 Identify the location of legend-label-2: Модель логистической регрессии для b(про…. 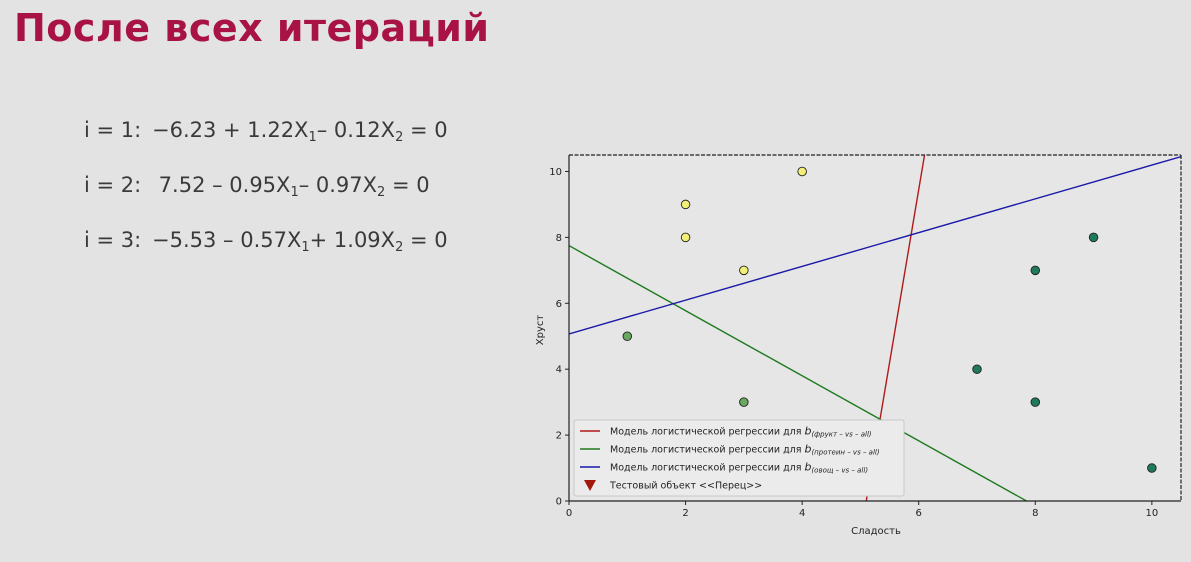
(745, 450).